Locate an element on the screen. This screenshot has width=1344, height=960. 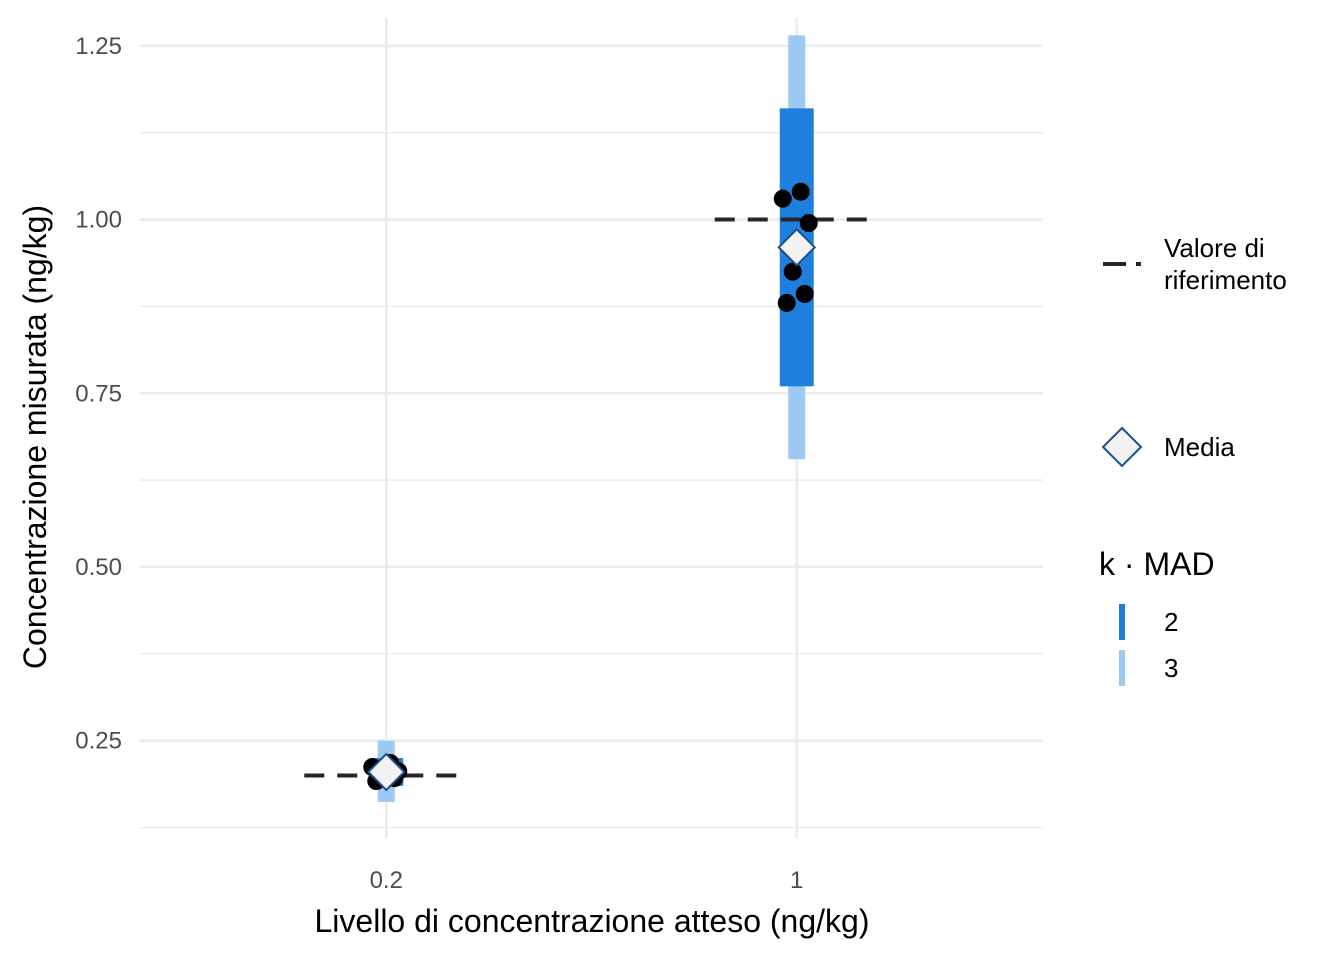
legend-mad-label-1: 3 is located at coordinates (1171, 668).